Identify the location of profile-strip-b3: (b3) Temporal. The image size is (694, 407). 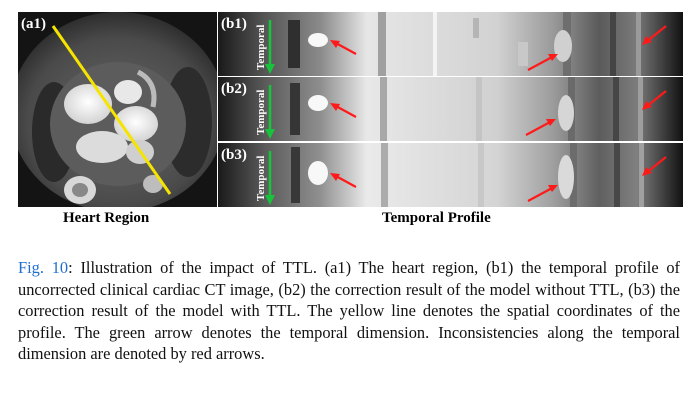
(450, 175).